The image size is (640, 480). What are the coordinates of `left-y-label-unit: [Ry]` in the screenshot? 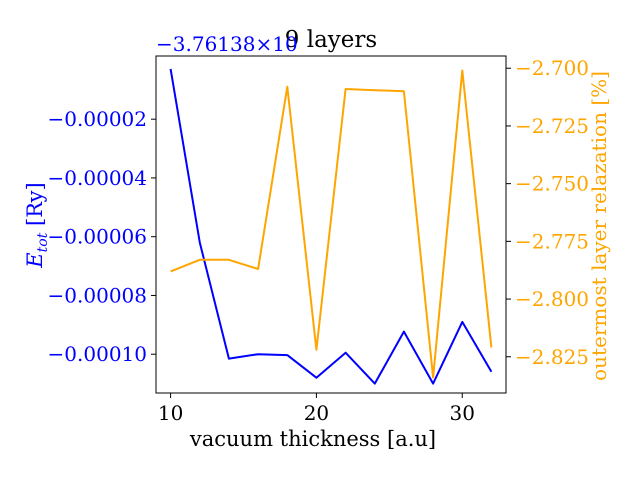 It's located at (35, 207).